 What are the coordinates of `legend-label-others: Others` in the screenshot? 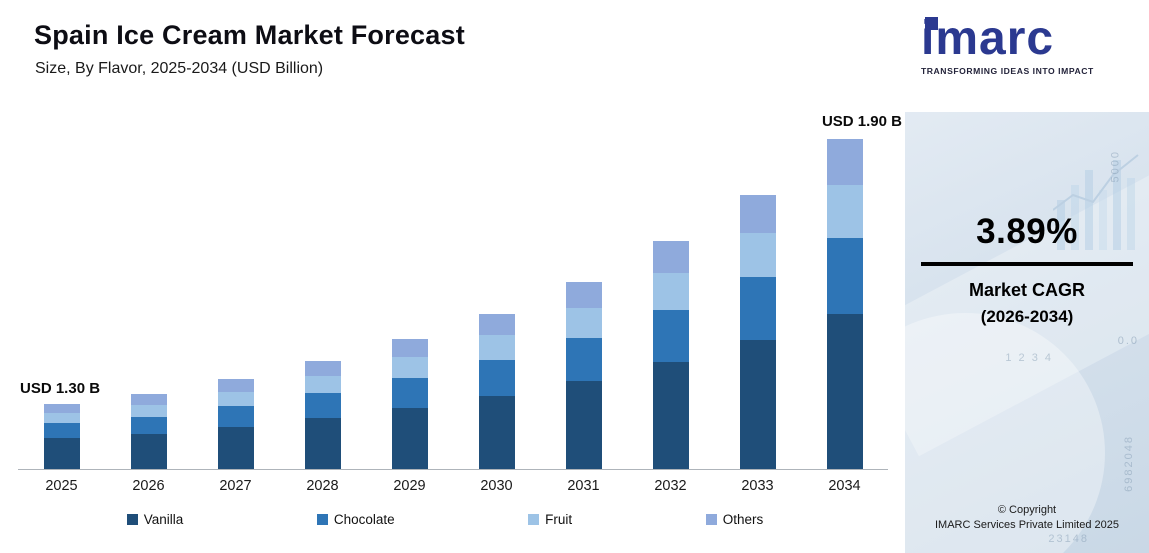 It's located at (743, 519).